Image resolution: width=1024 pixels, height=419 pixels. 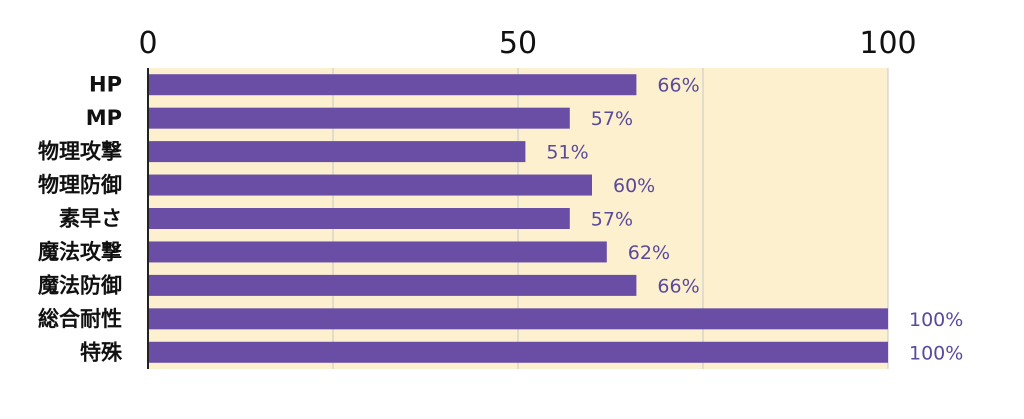 I want to click on category-label: 魔法攻撃, so click(x=80, y=252).